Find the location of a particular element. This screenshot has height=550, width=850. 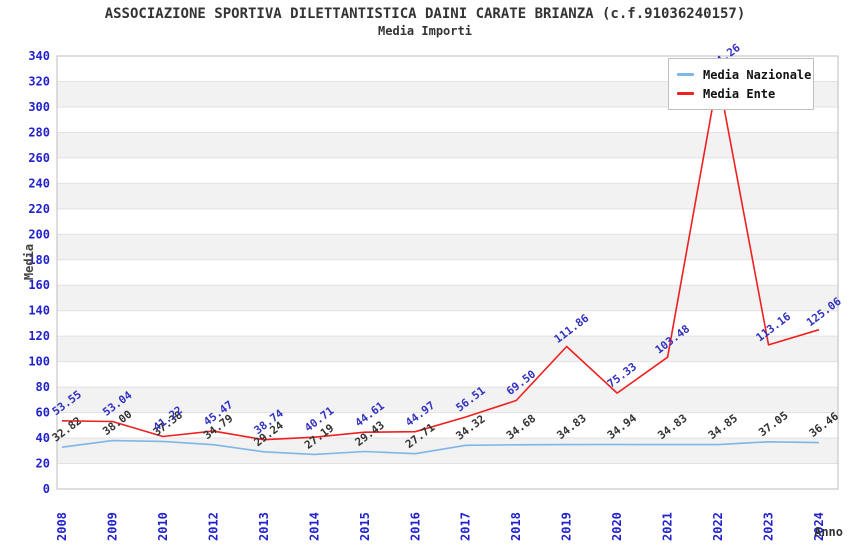

x-tick-label: 2014 is located at coordinates (314, 526).